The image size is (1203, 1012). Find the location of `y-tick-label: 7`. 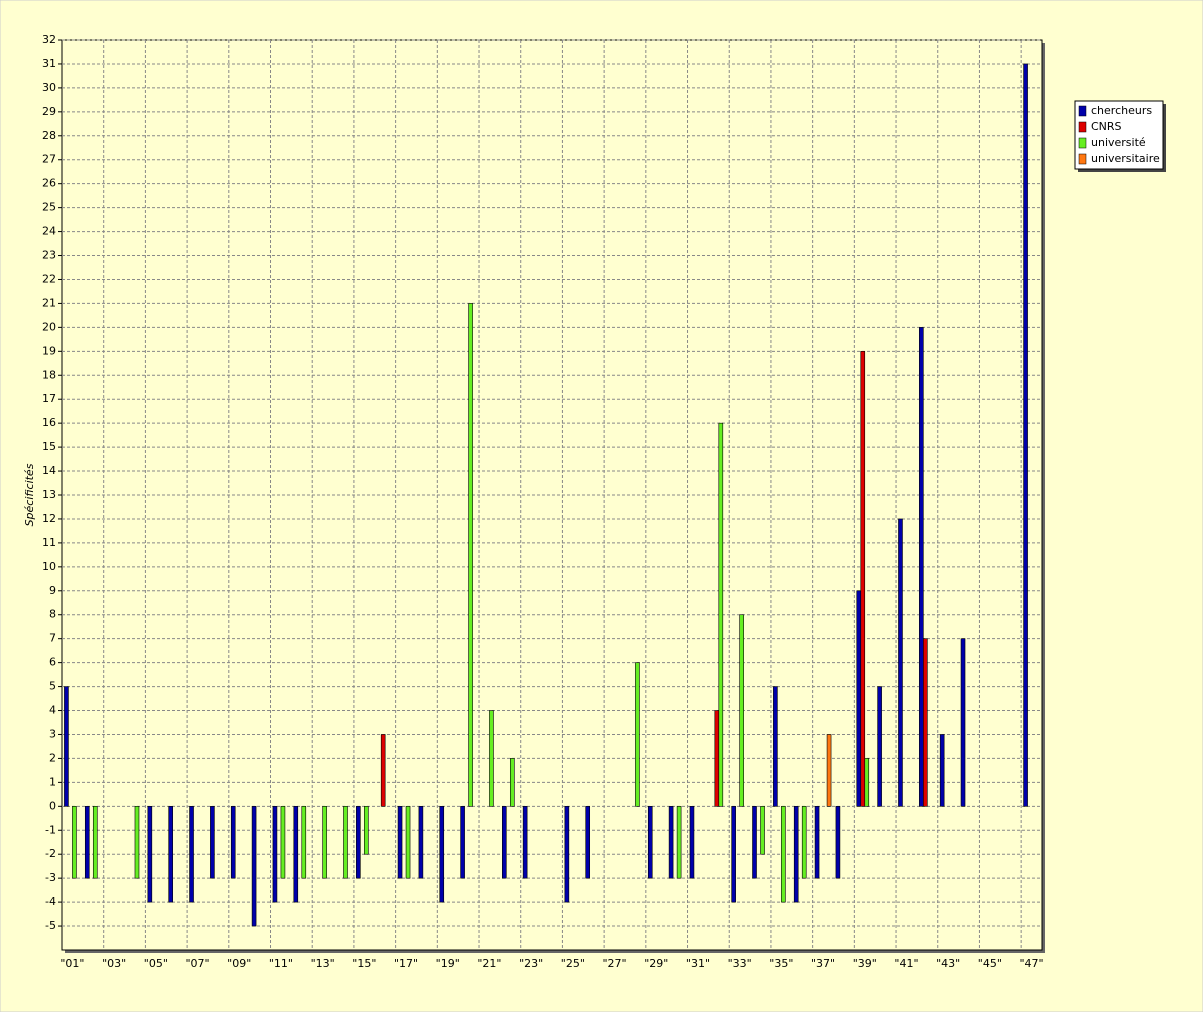

y-tick-label: 7 is located at coordinates (52, 638).